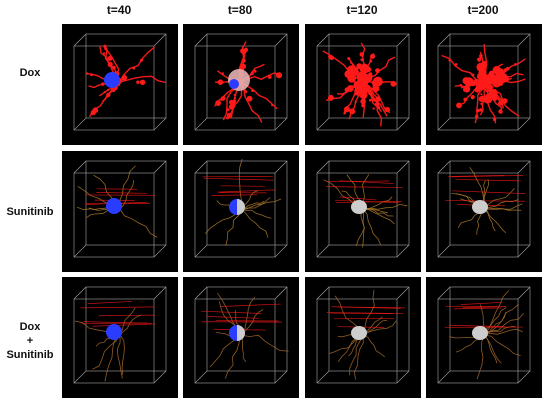  I want to click on row-label-dox-sunitinib: Dox + Sunitinib, so click(30, 341).